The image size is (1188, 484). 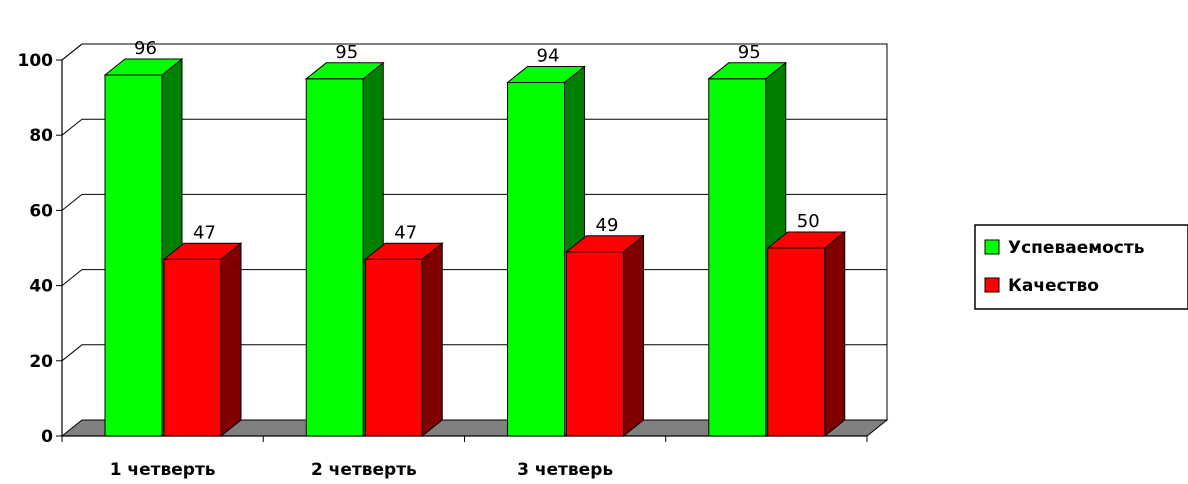 What do you see at coordinates (1053, 286) in the screenshot?
I see `legend-label: Качество` at bounding box center [1053, 286].